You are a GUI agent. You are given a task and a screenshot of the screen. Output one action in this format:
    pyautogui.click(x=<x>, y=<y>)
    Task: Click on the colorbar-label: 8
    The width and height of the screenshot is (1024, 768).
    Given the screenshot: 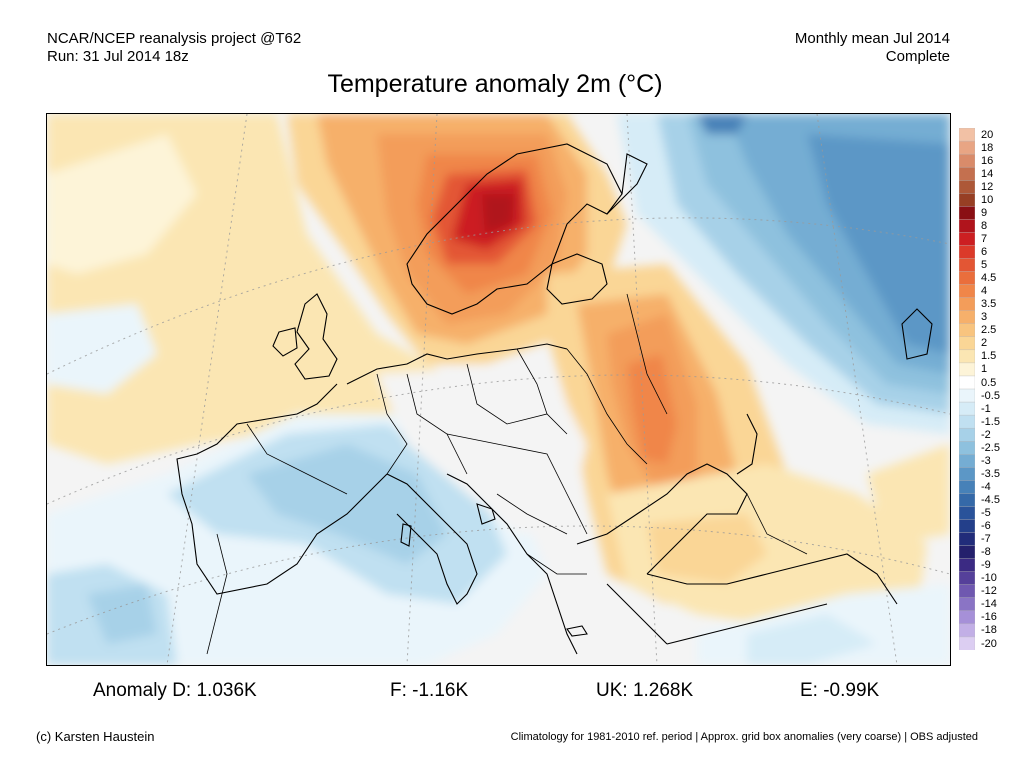 What is the action you would take?
    pyautogui.click(x=984, y=225)
    